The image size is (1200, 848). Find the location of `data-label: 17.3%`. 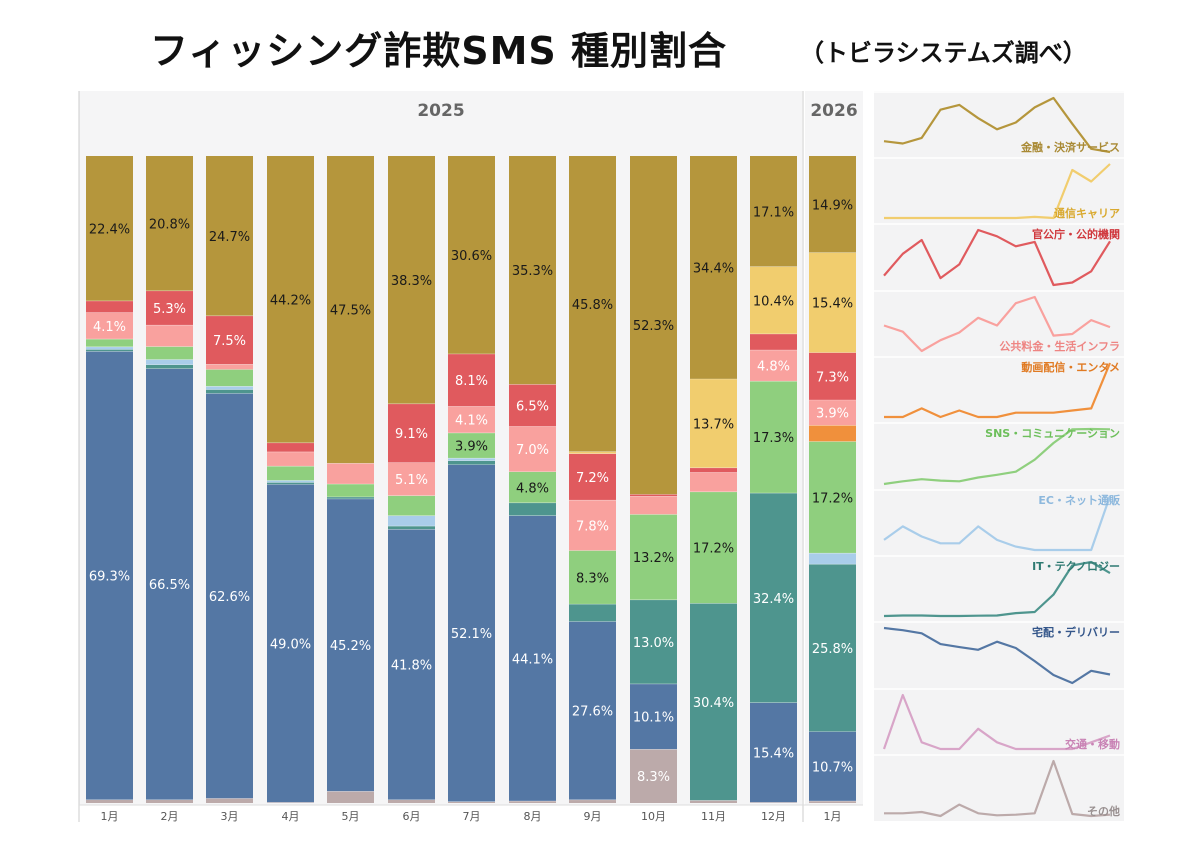

data-label: 17.3% is located at coordinates (773, 438).